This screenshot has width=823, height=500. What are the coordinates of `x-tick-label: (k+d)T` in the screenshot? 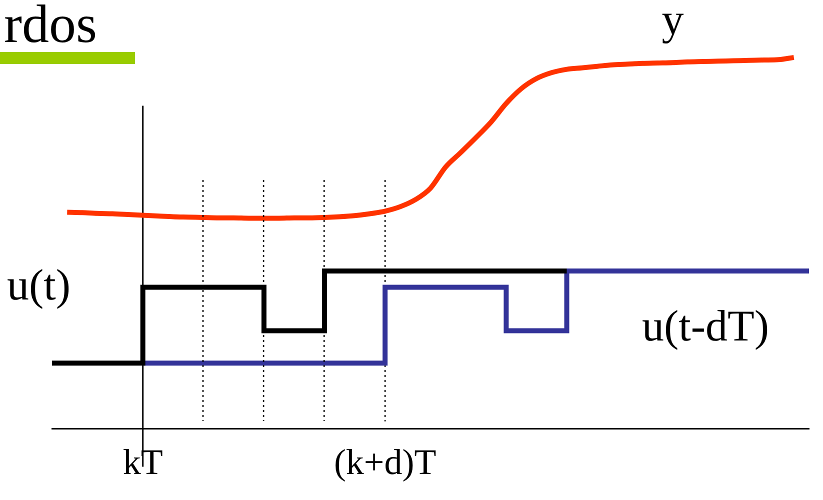 It's located at (385, 462).